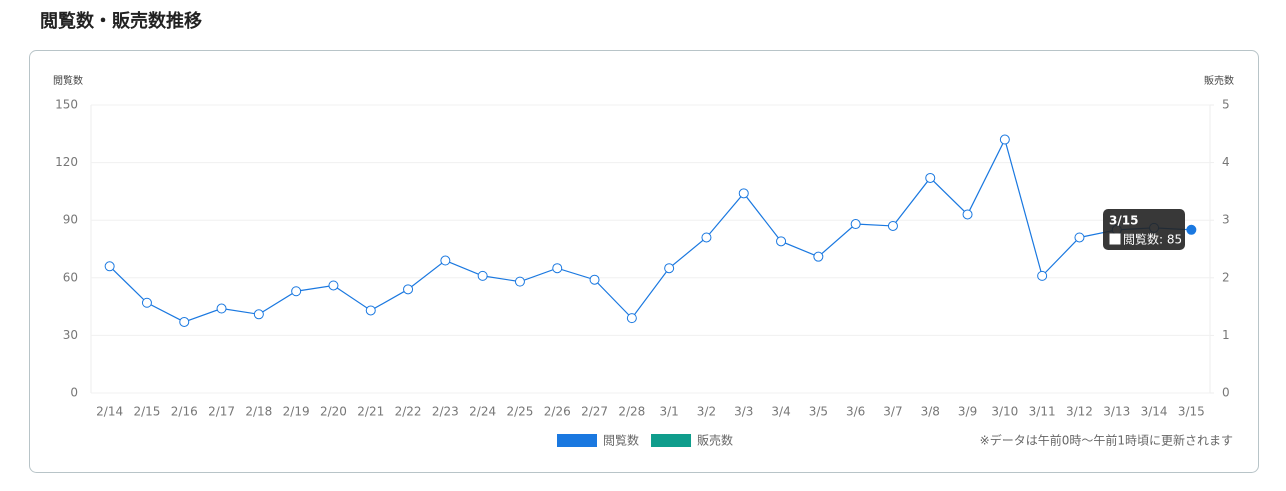  Describe the element at coordinates (70, 277) in the screenshot. I see `y-tick-label: 60` at that location.